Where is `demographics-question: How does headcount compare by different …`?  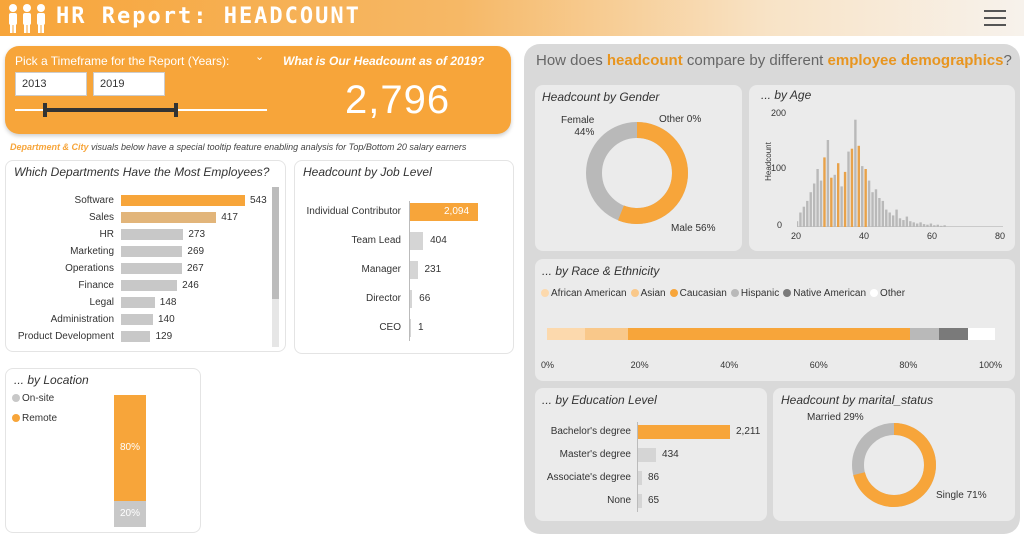 demographics-question: How does headcount compare by different … is located at coordinates (774, 60).